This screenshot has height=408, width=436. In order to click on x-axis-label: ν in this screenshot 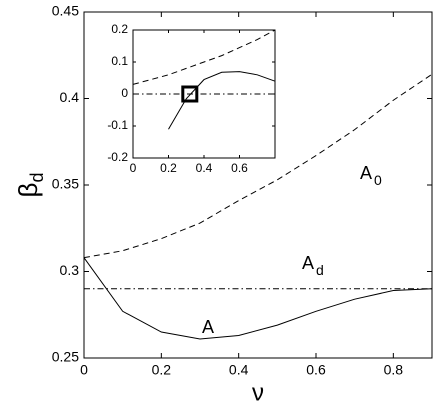, I will do `click(258, 392)`.